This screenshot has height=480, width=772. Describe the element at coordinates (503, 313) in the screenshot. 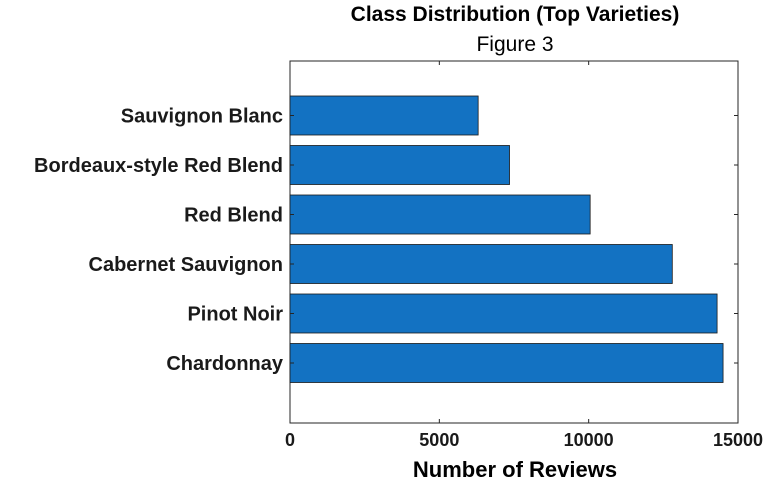

I see `bar-pinot-noir` at that location.